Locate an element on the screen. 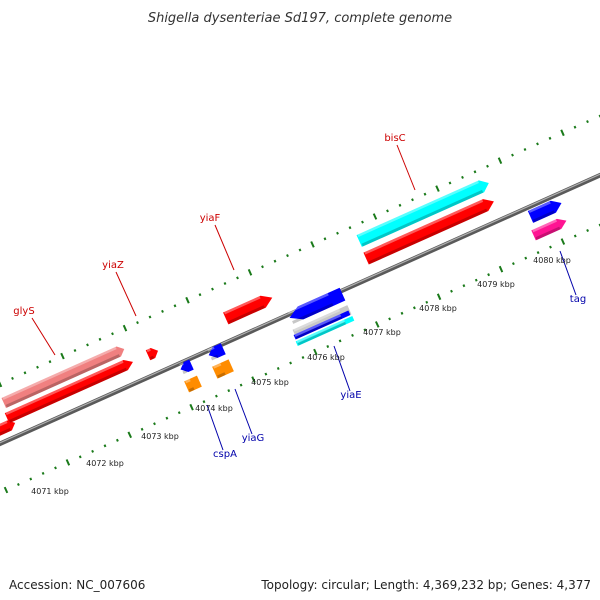  tick-label: 4078 kbp is located at coordinates (438, 308).